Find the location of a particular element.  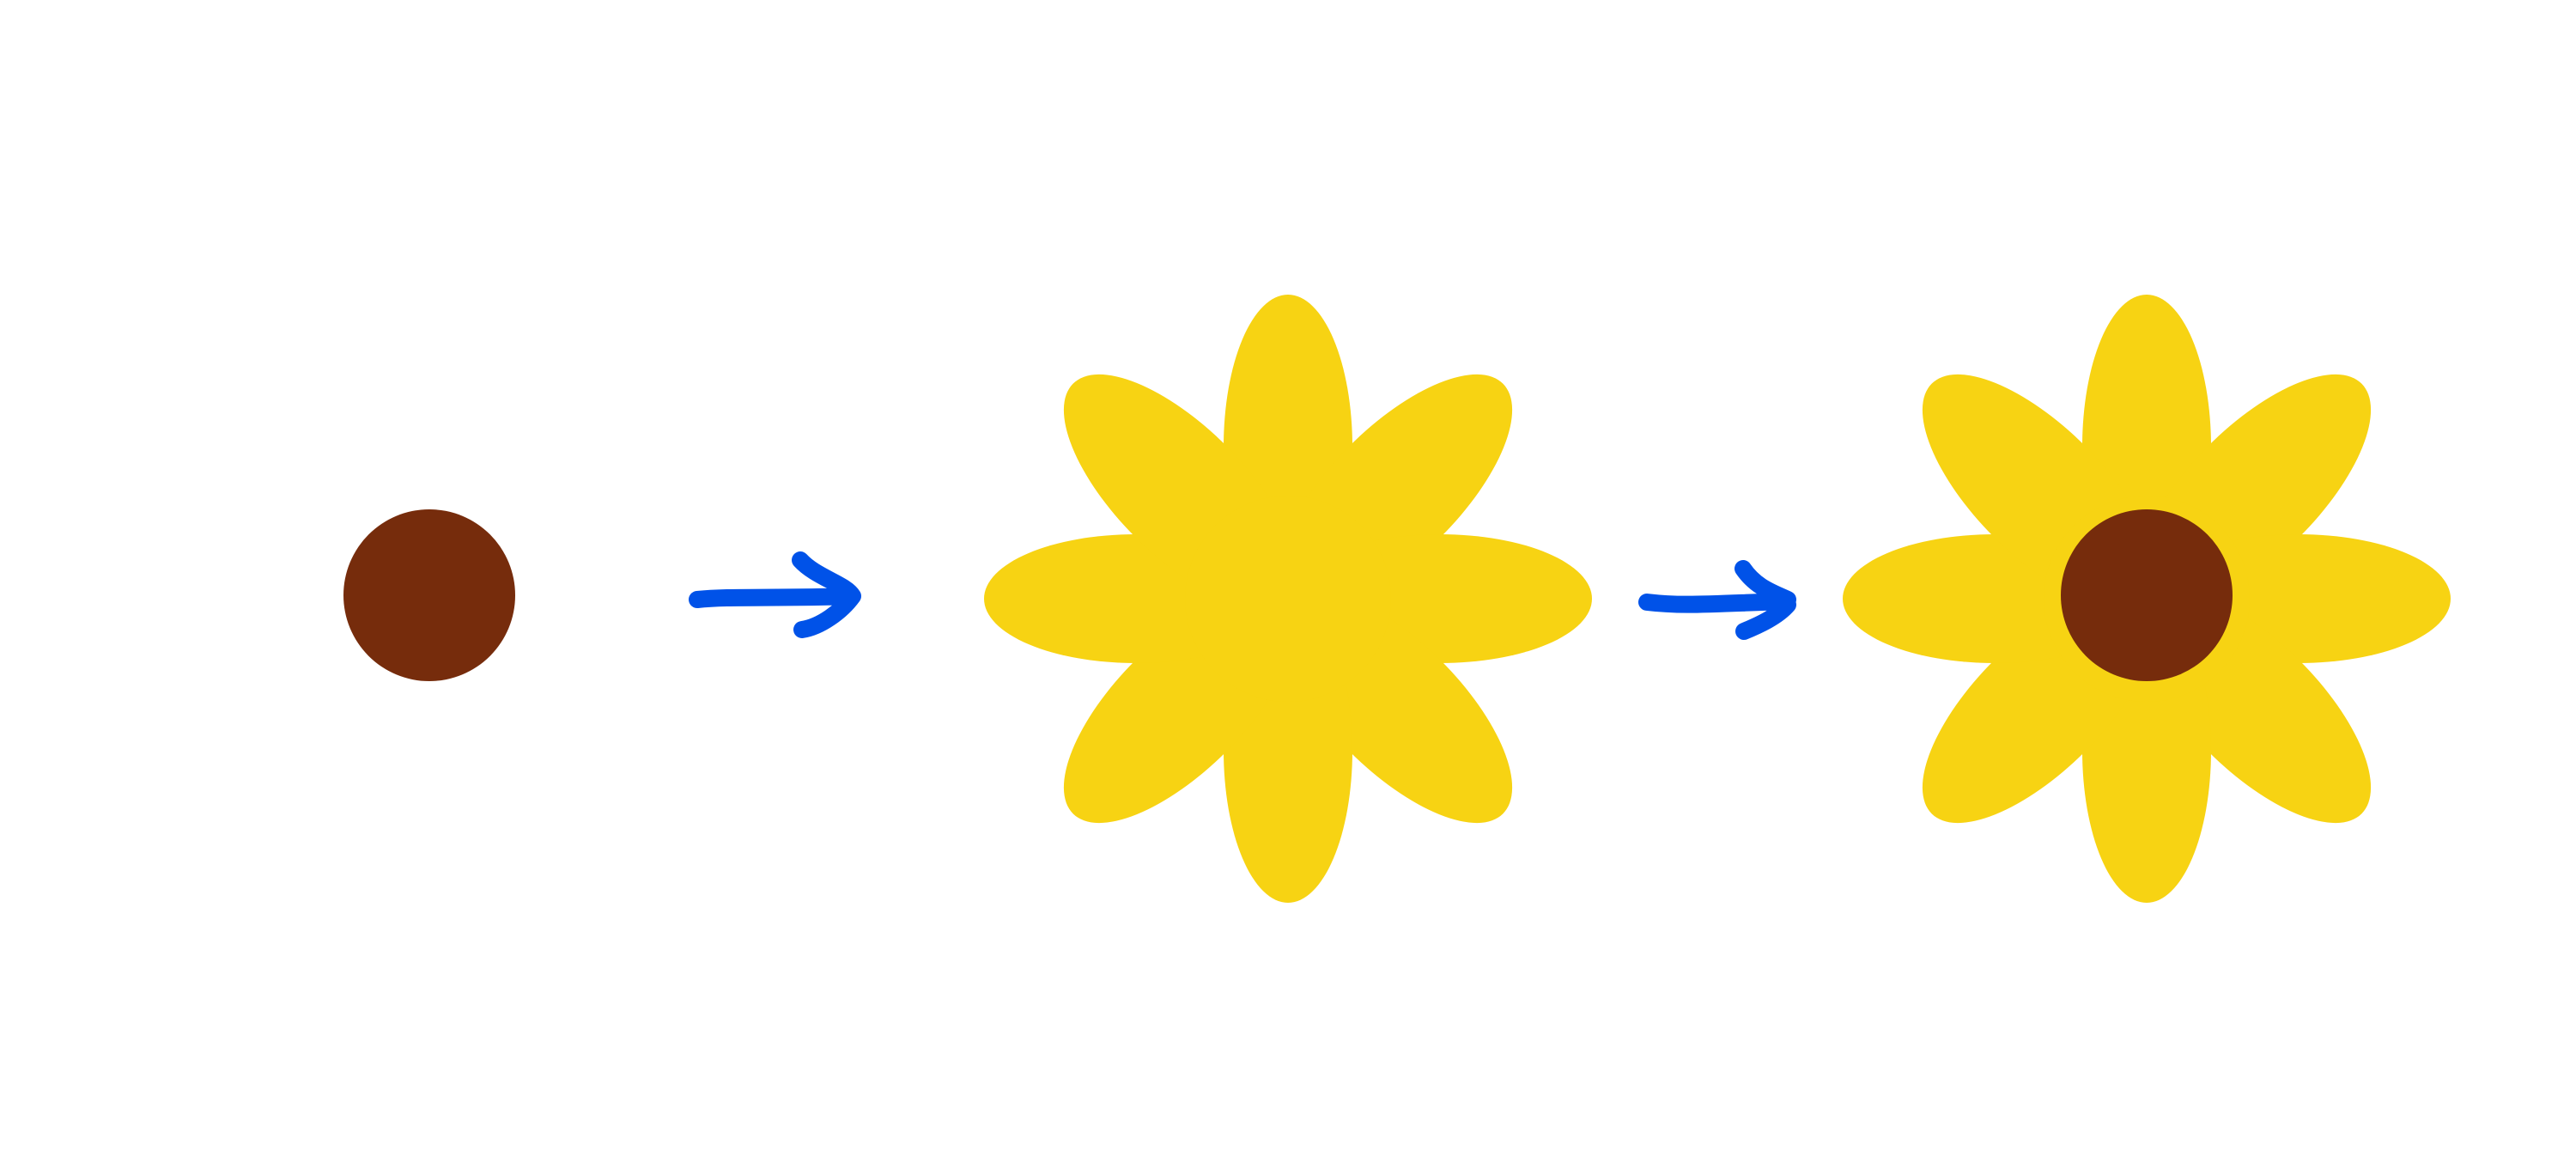

step-petals is located at coordinates (1288, 599).